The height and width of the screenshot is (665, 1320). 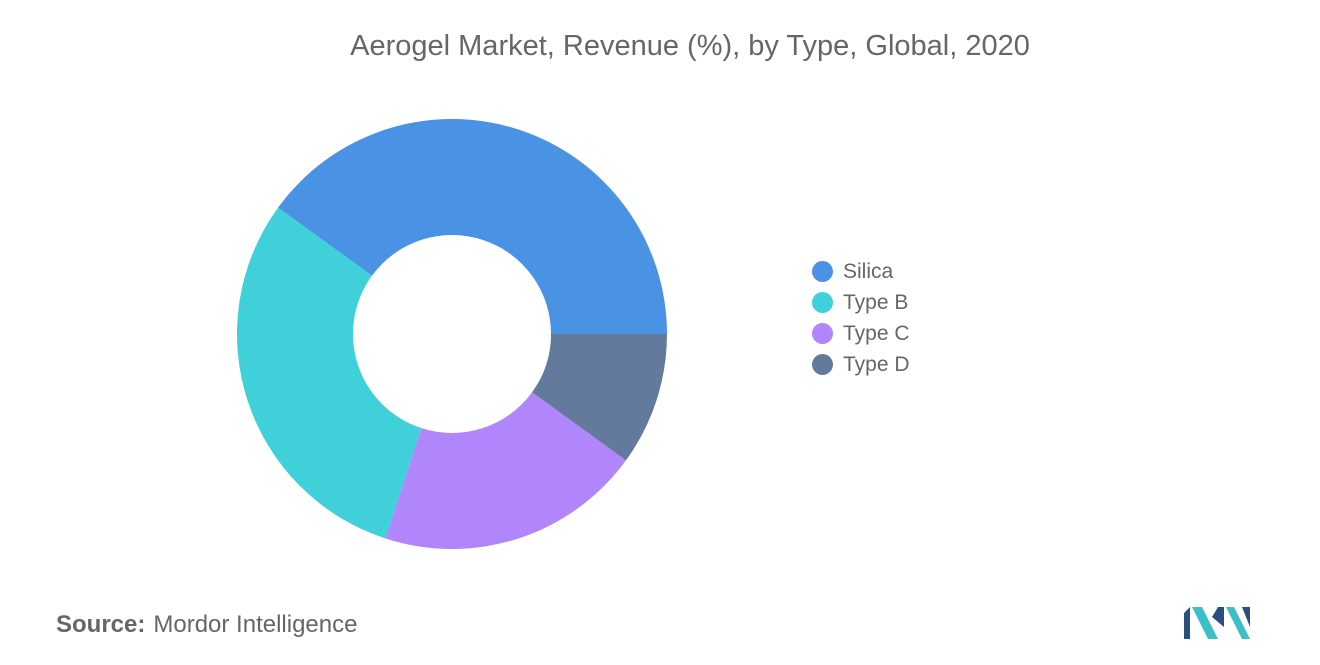 What do you see at coordinates (876, 333) in the screenshot?
I see `legend-label: Type C` at bounding box center [876, 333].